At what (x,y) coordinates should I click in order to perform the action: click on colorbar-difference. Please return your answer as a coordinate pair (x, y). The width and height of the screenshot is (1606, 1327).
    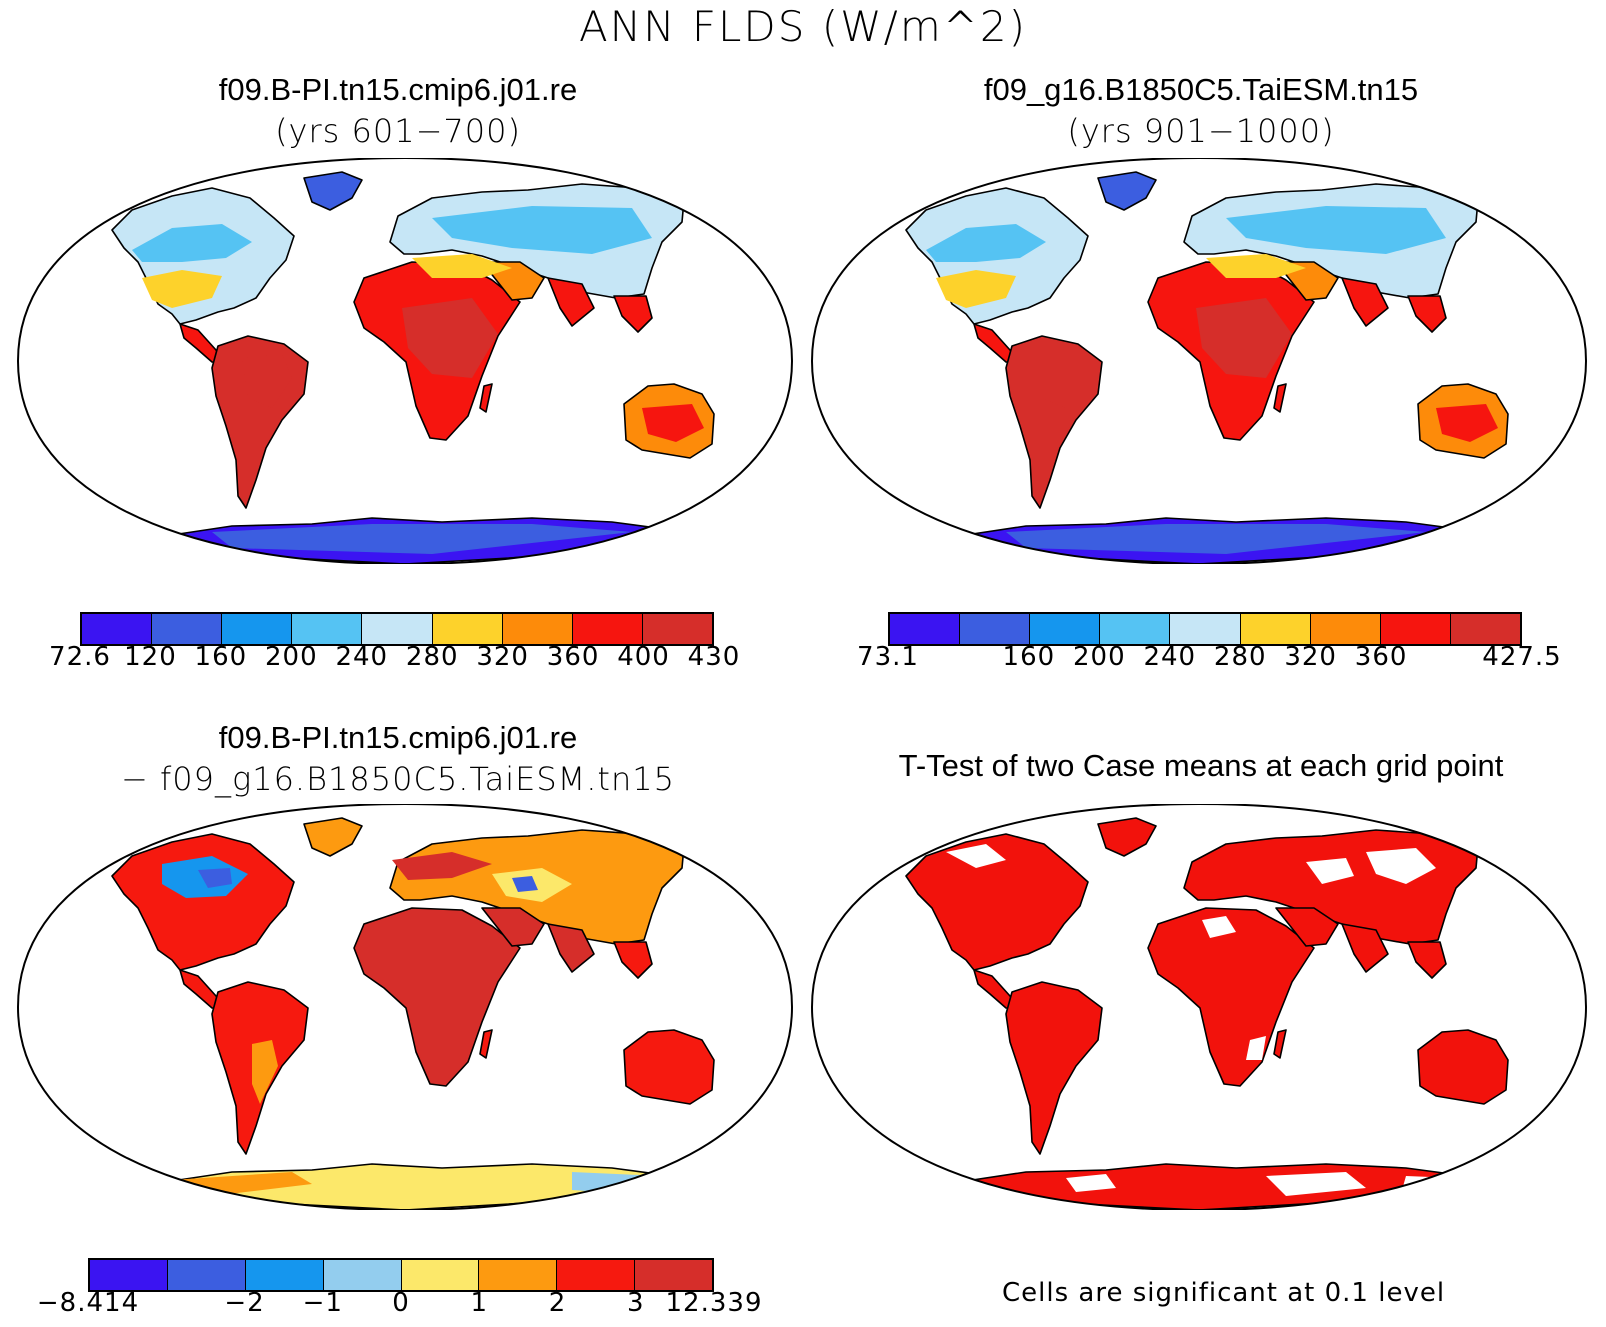
    Looking at the image, I should click on (401, 1275).